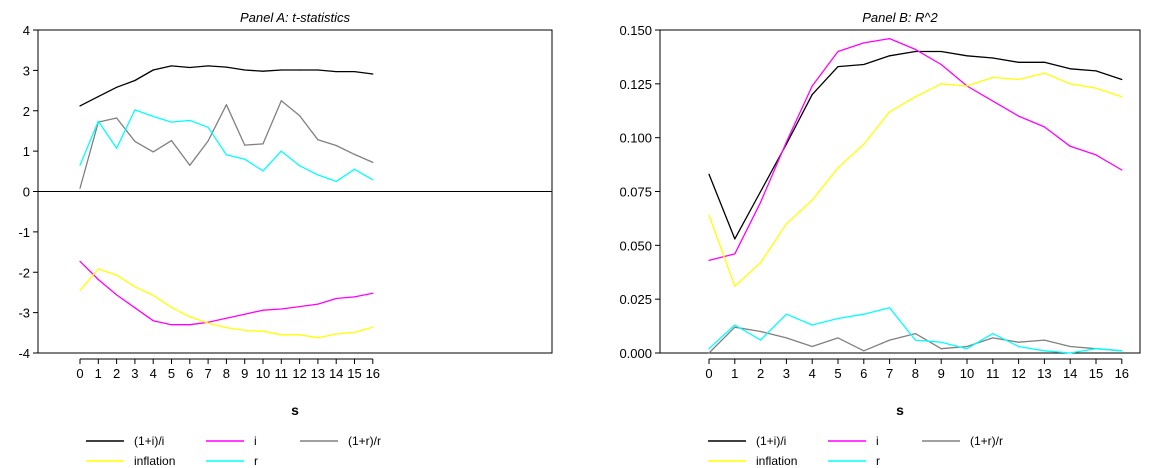 The image size is (1152, 468). I want to click on legend-label-1-r-r: (1+r)/r, so click(364, 441).